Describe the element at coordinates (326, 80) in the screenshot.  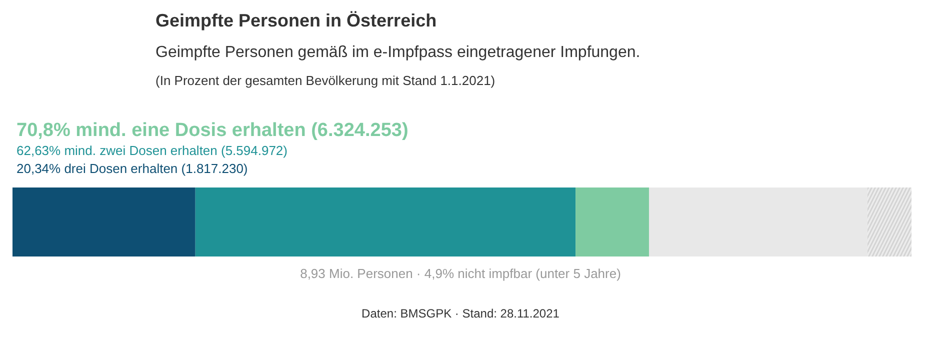
I see `text: (In Prozent der gesamten Bevölkerung mit Stand 1.1.2021)` at that location.